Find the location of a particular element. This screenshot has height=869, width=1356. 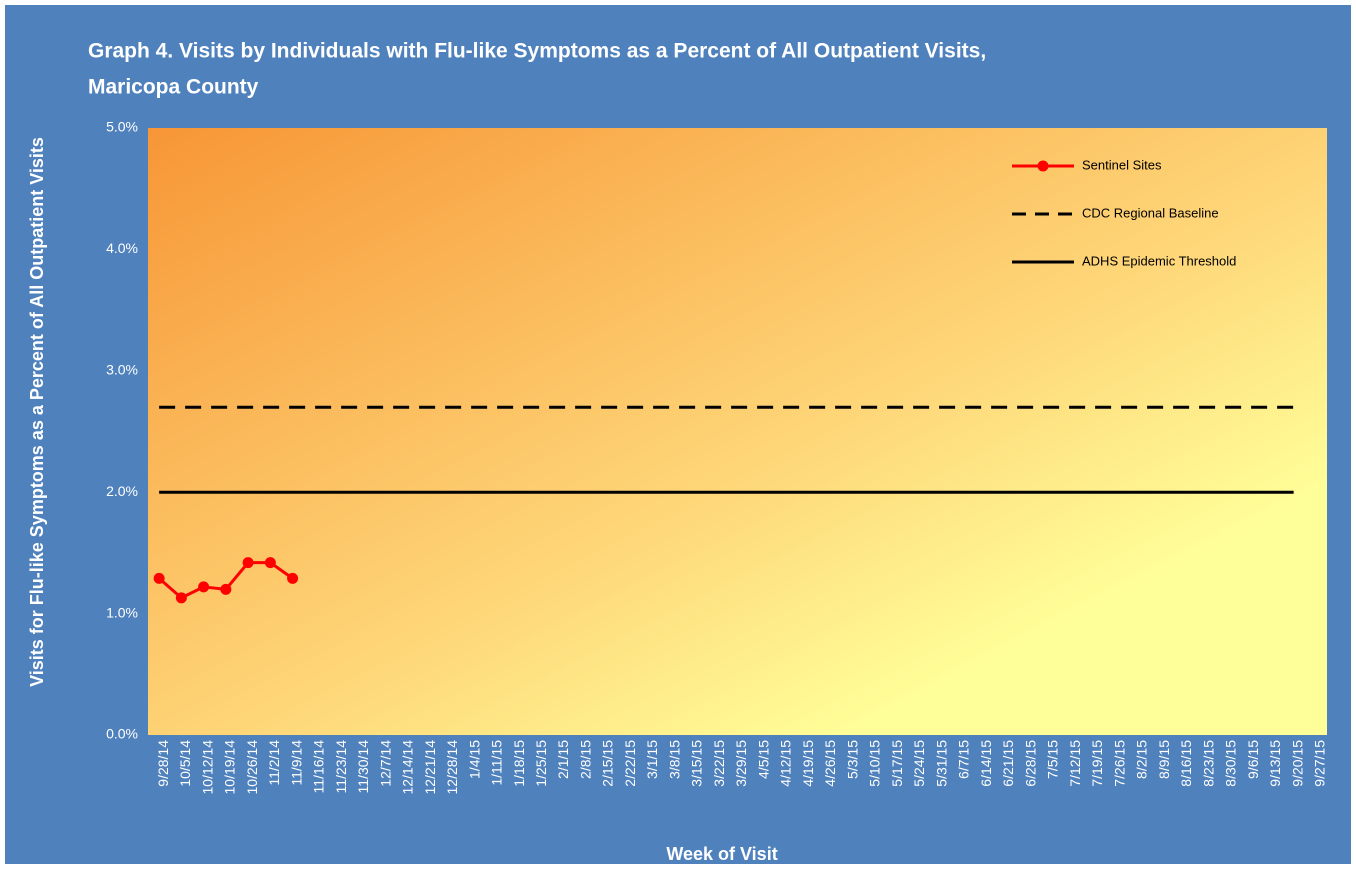

x-axis-title: Week of Visit is located at coordinates (721, 854).